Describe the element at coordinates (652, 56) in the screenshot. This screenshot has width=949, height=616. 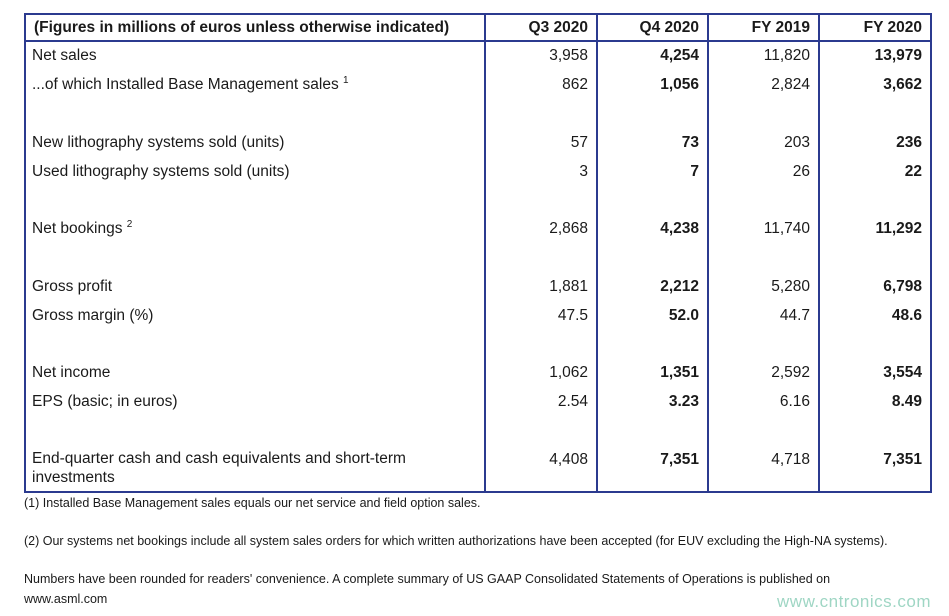
I see `cell-q4-2020: 4,254` at that location.